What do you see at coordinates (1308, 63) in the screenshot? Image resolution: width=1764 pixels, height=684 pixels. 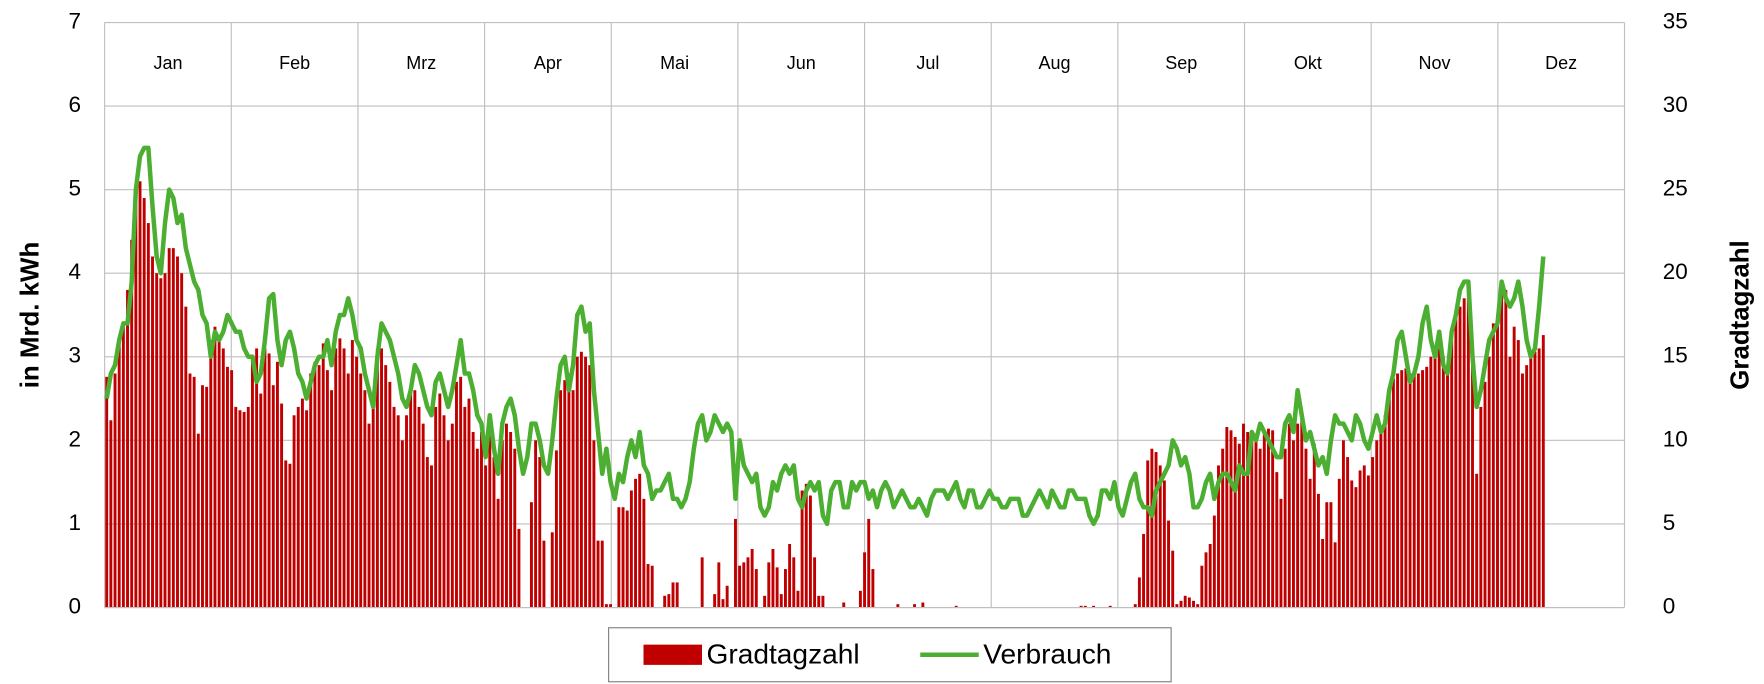 I see `month-label: Okt` at bounding box center [1308, 63].